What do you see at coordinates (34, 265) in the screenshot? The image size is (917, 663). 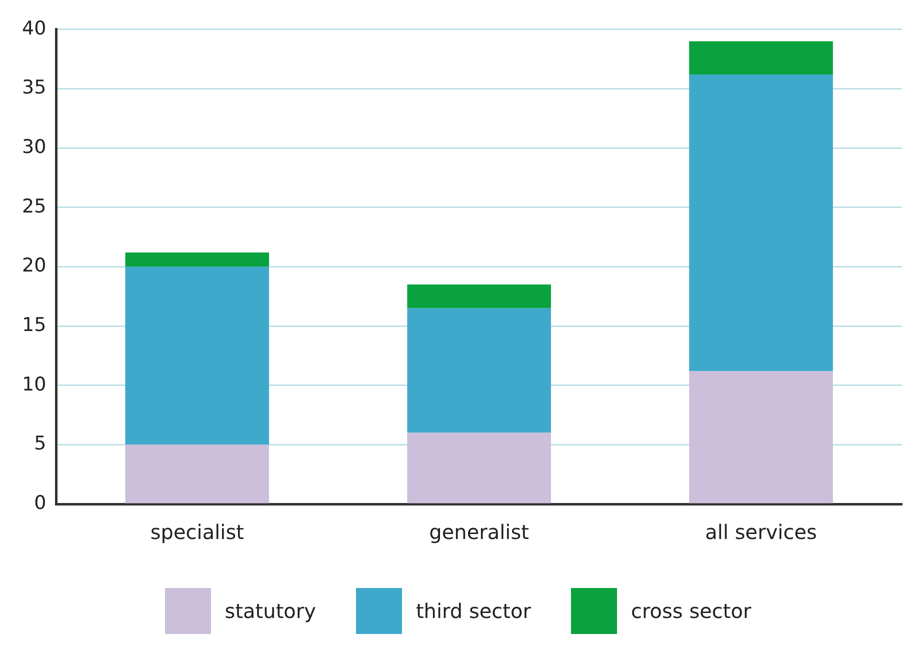 I see `y-tick-label: 20` at bounding box center [34, 265].